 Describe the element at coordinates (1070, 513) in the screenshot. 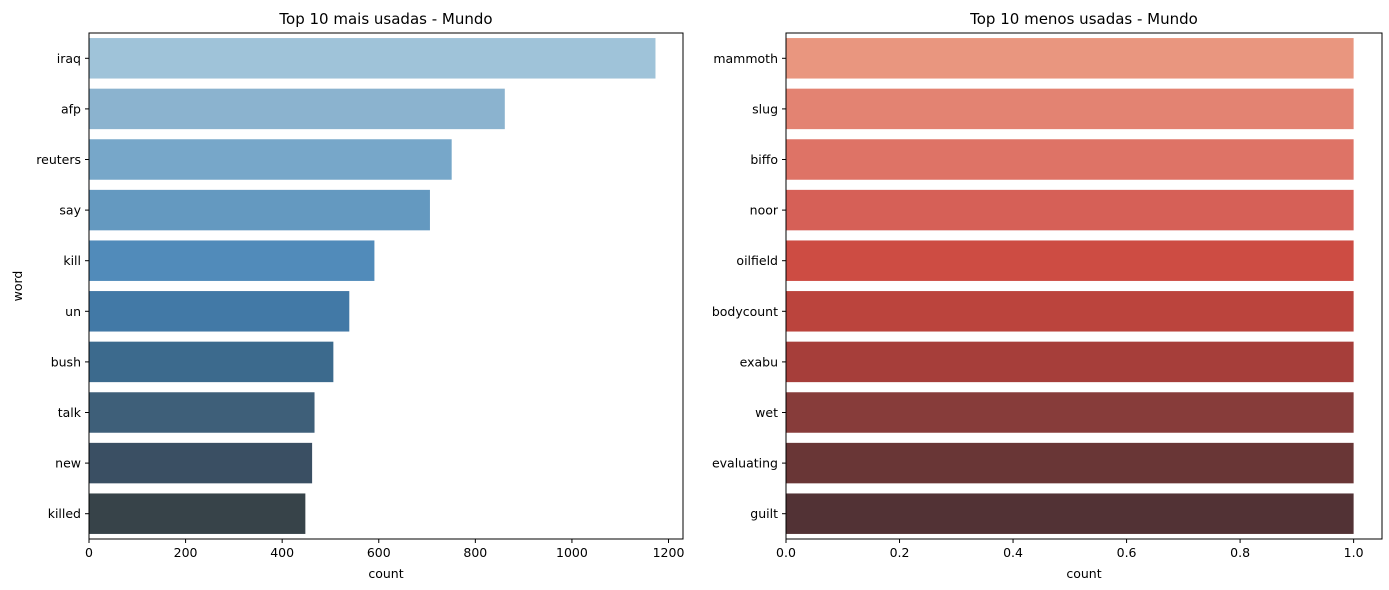

I see `bar-guilt` at that location.